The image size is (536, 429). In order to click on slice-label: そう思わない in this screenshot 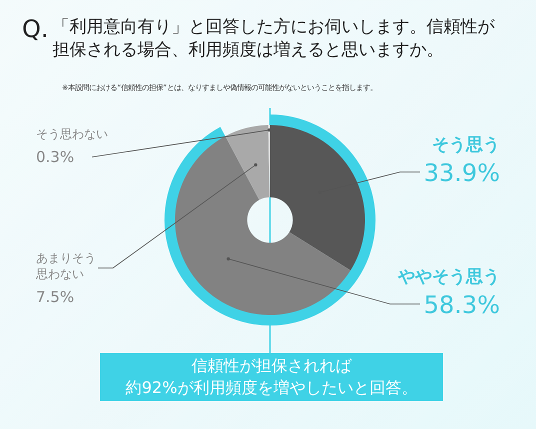, I will do `click(72, 134)`.